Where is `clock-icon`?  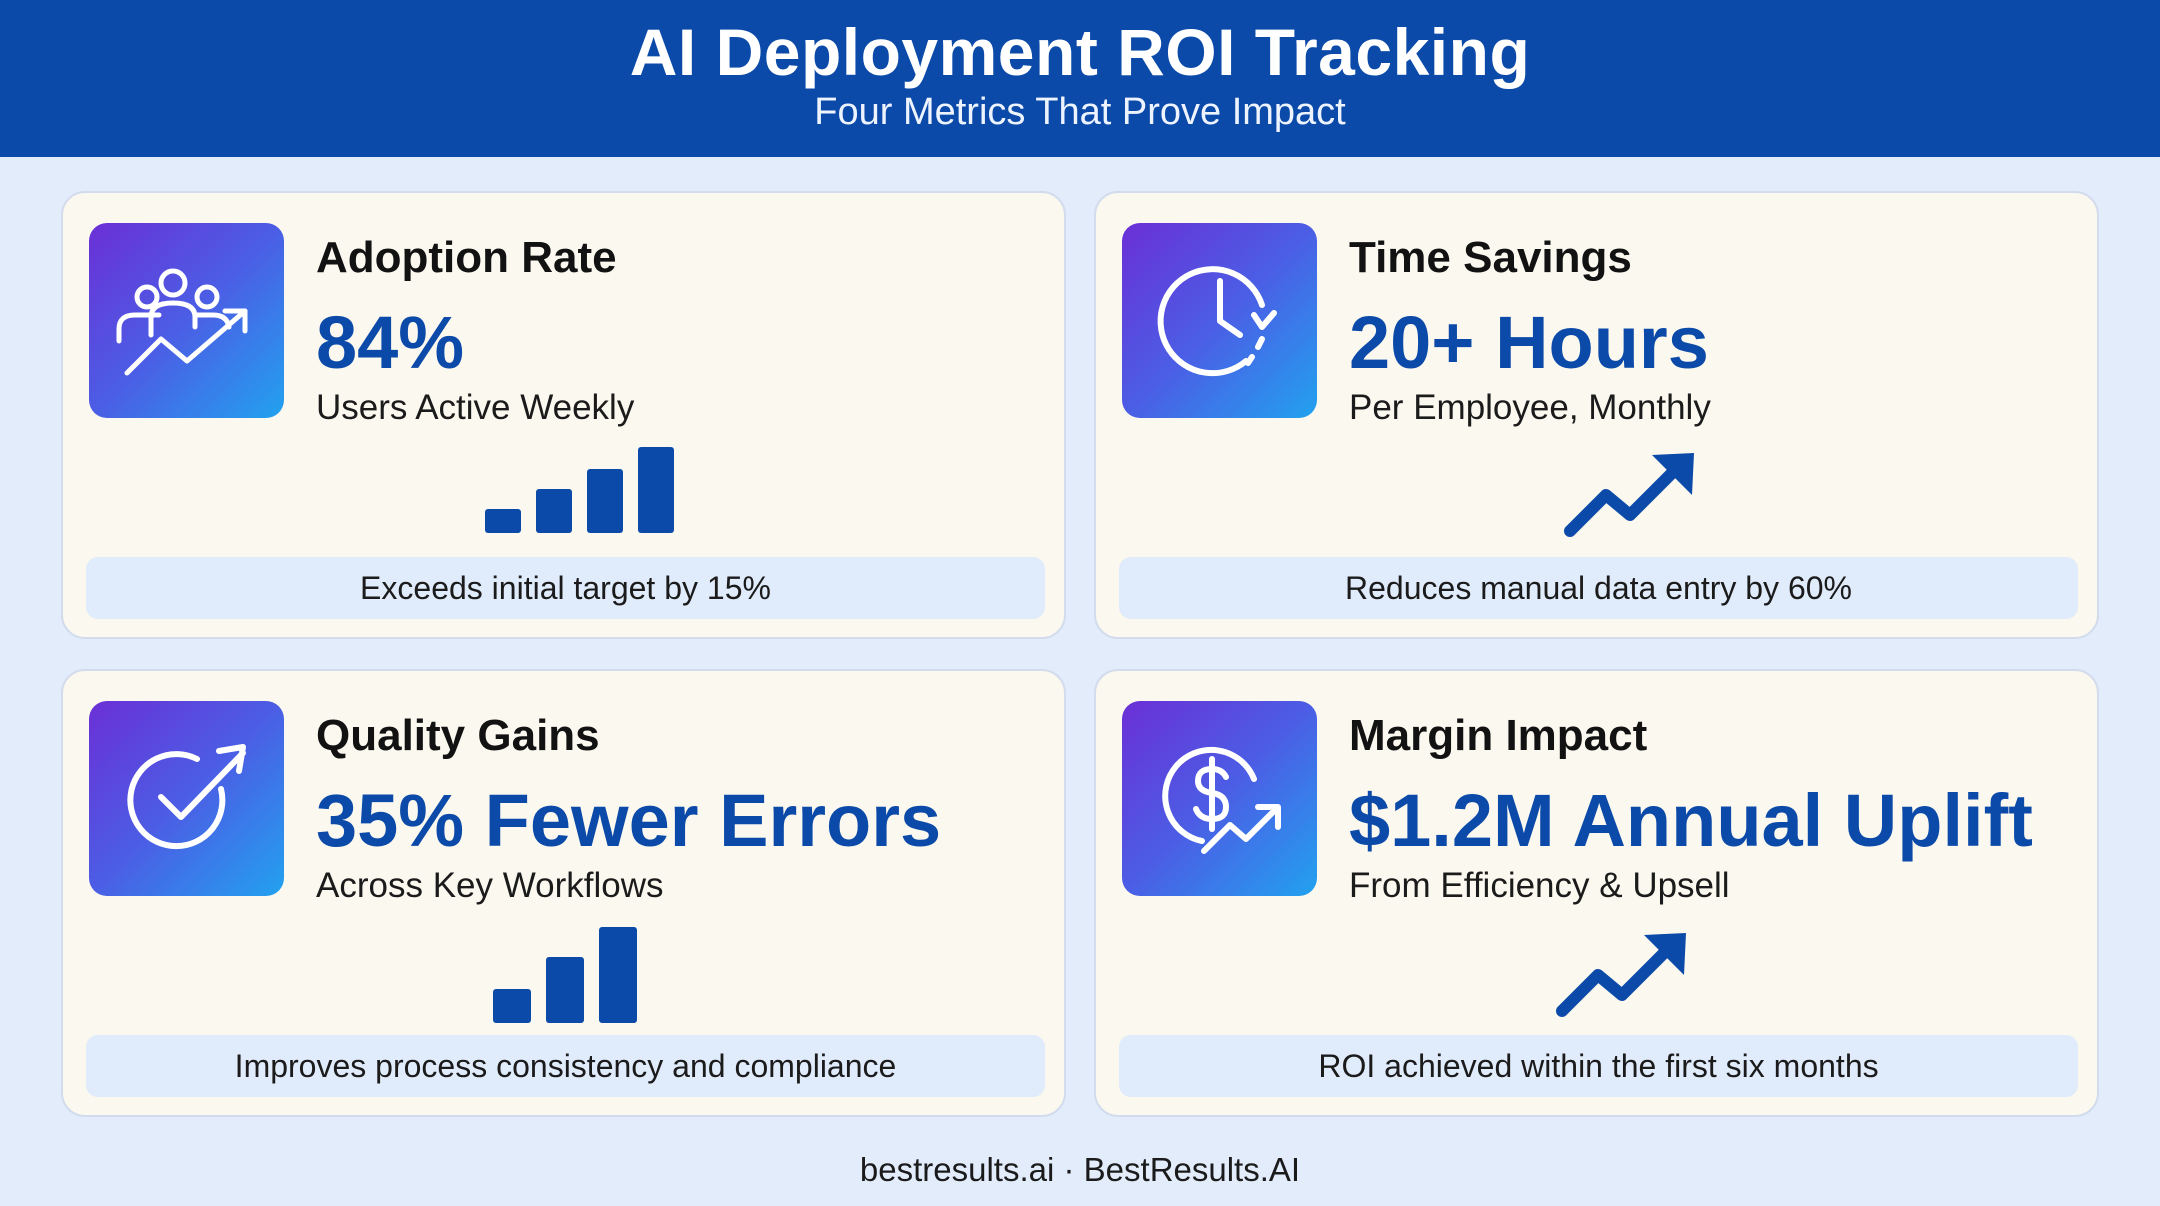 clock-icon is located at coordinates (1217, 321).